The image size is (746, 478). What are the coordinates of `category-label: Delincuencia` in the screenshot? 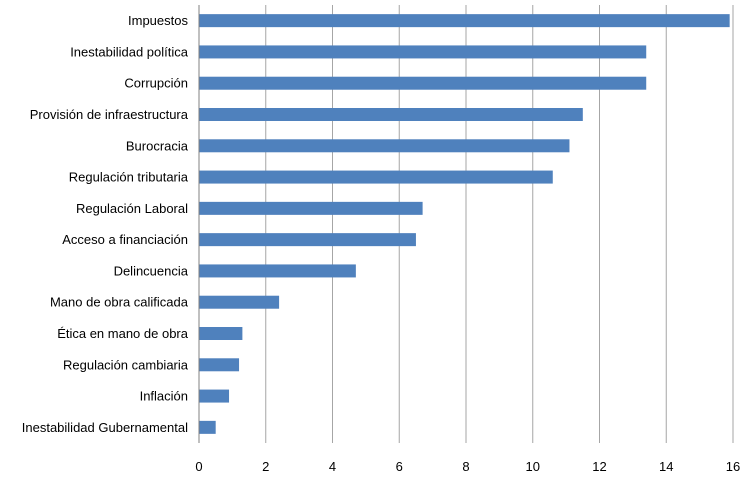 It's located at (151, 270).